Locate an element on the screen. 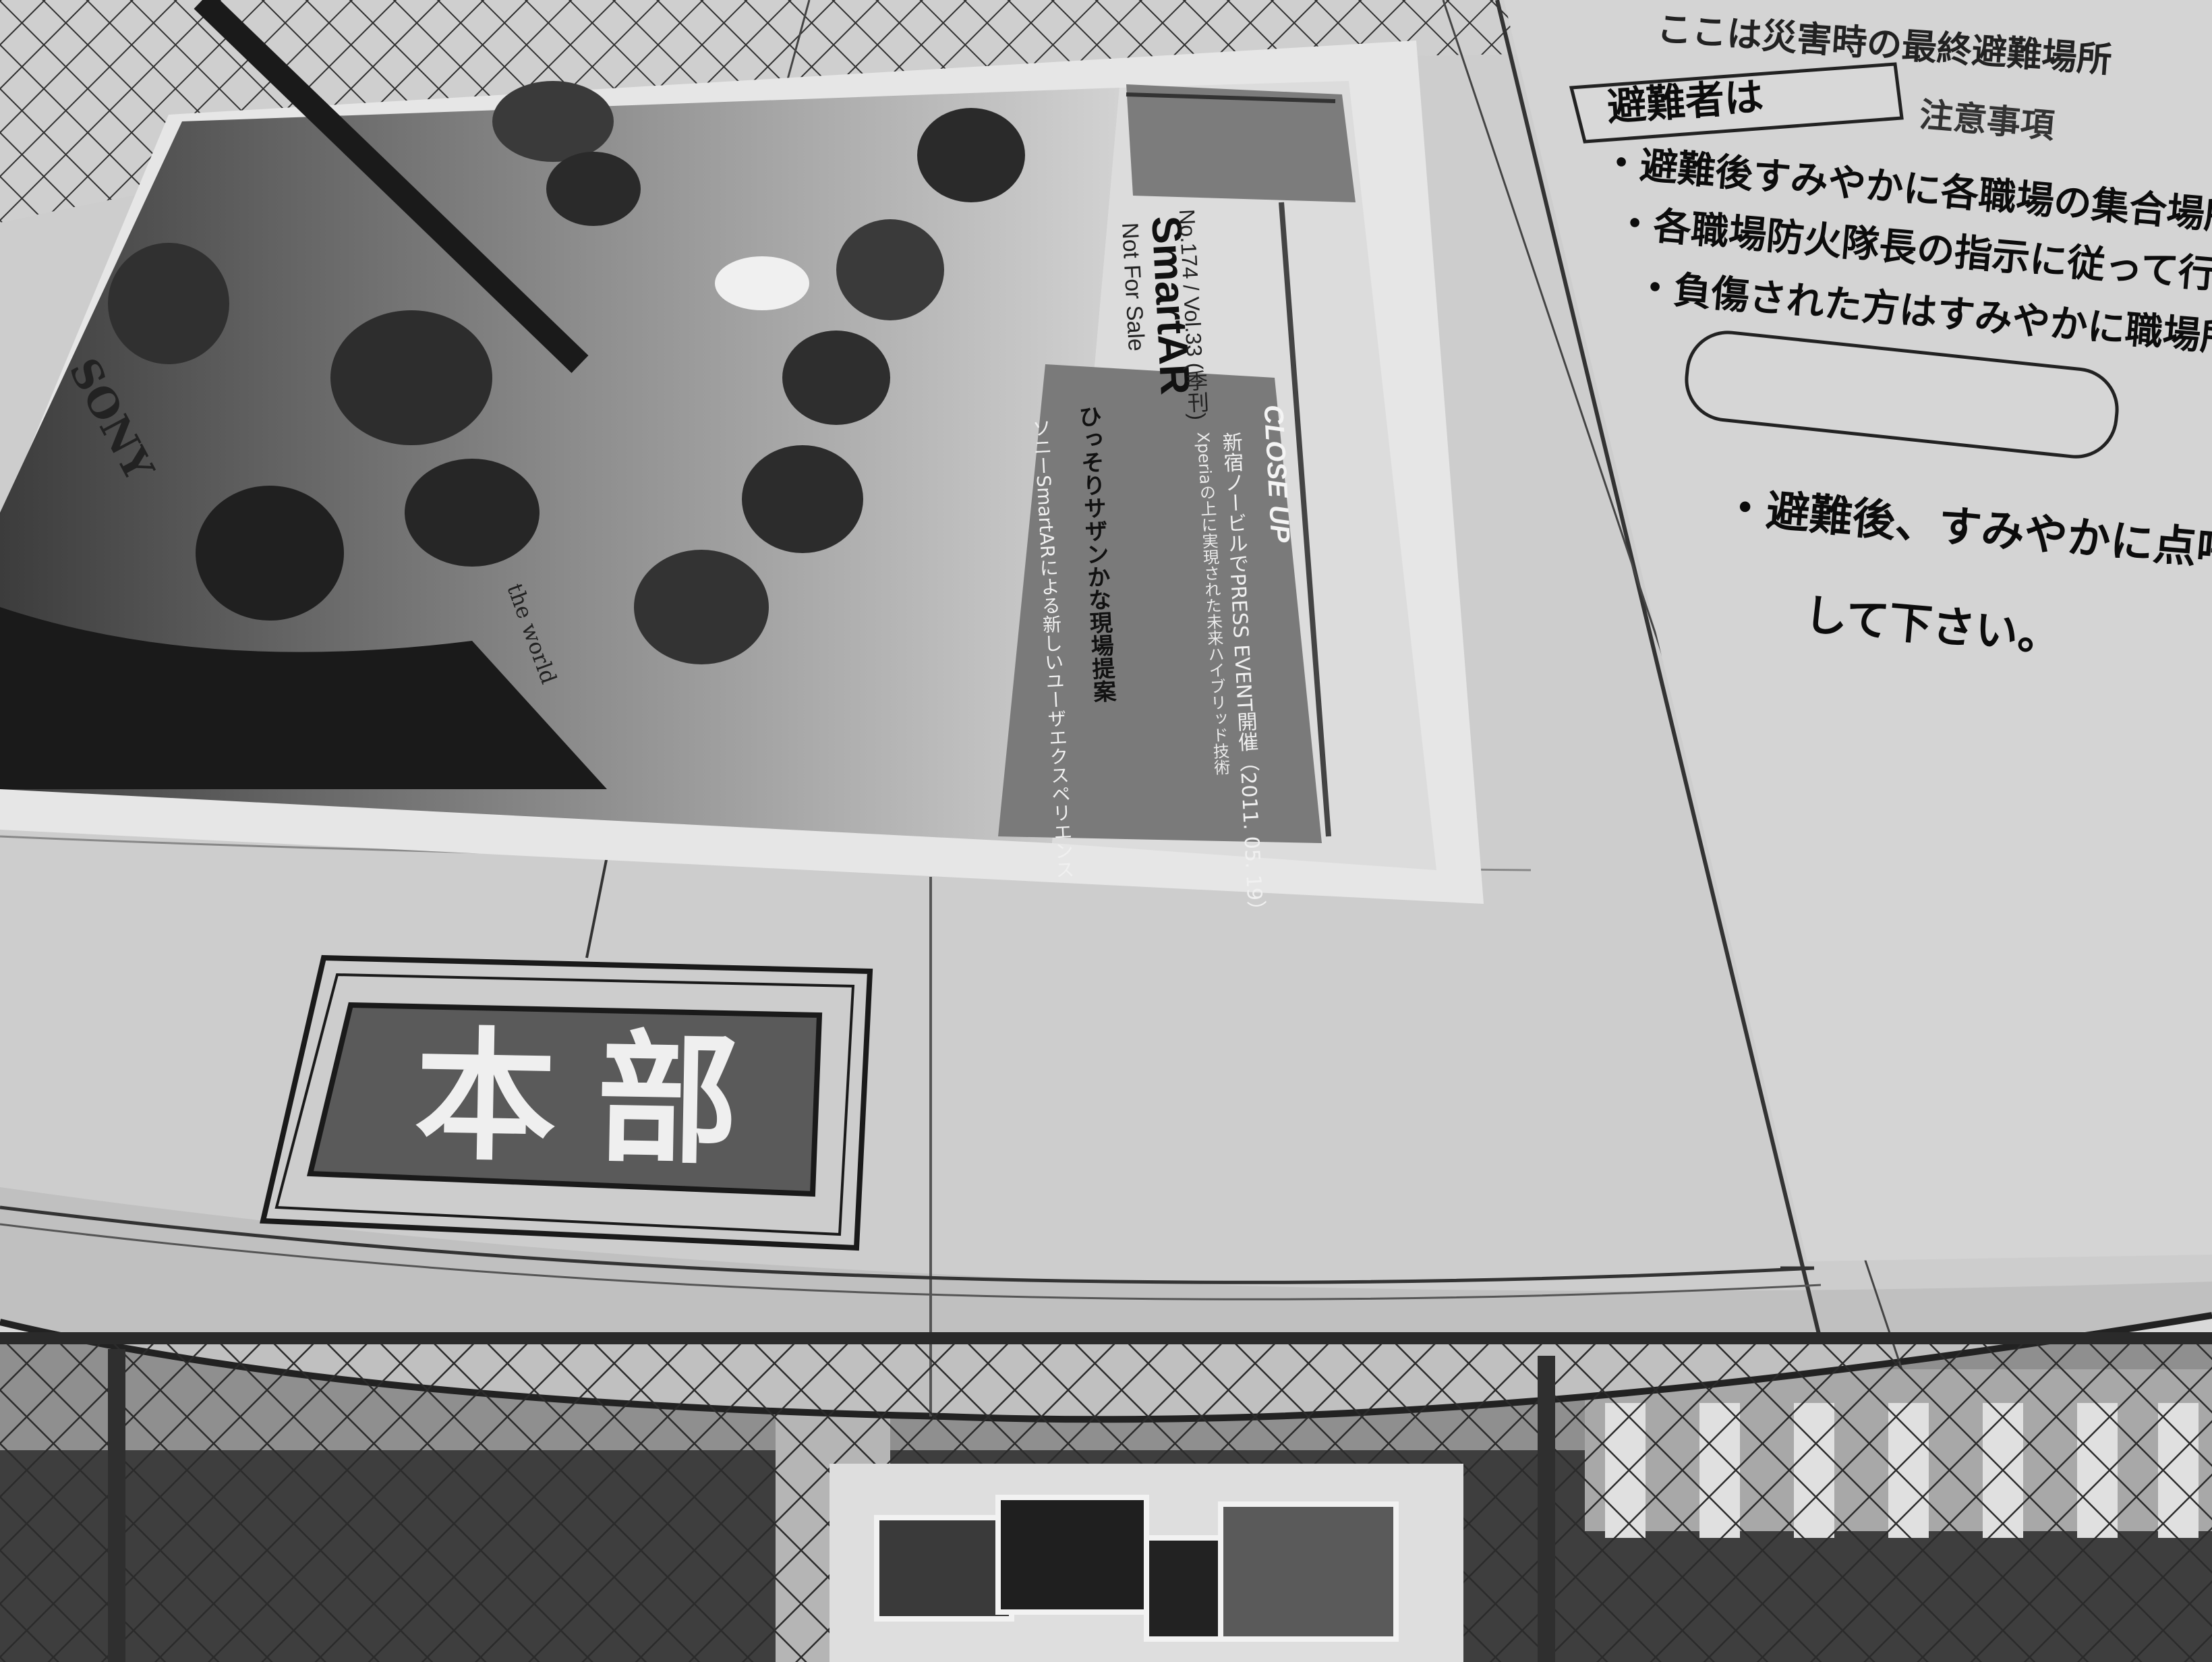 This screenshot has width=2212, height=1662. honbu-sign-frame is located at coordinates (566, 1102).